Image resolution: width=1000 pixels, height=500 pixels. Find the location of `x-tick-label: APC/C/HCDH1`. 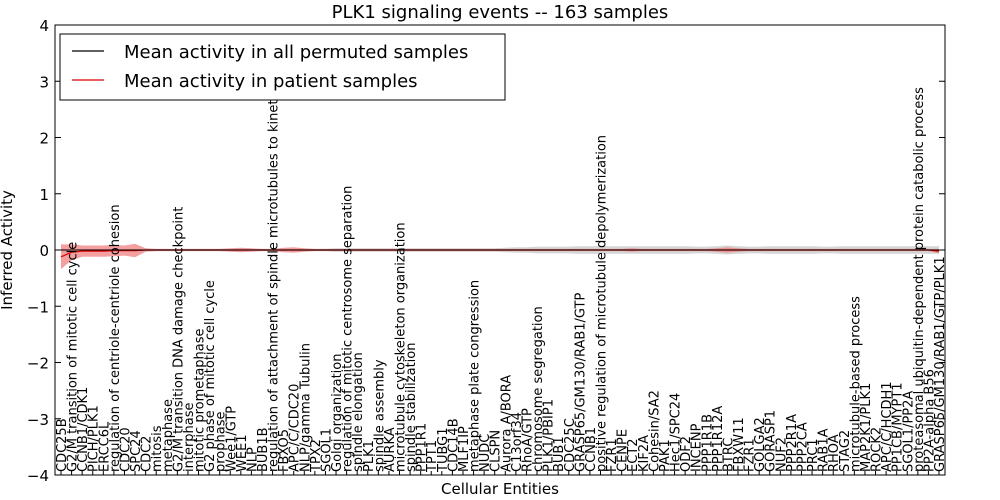

x-tick-label: APC/C/HCDH1 is located at coordinates (887, 426).